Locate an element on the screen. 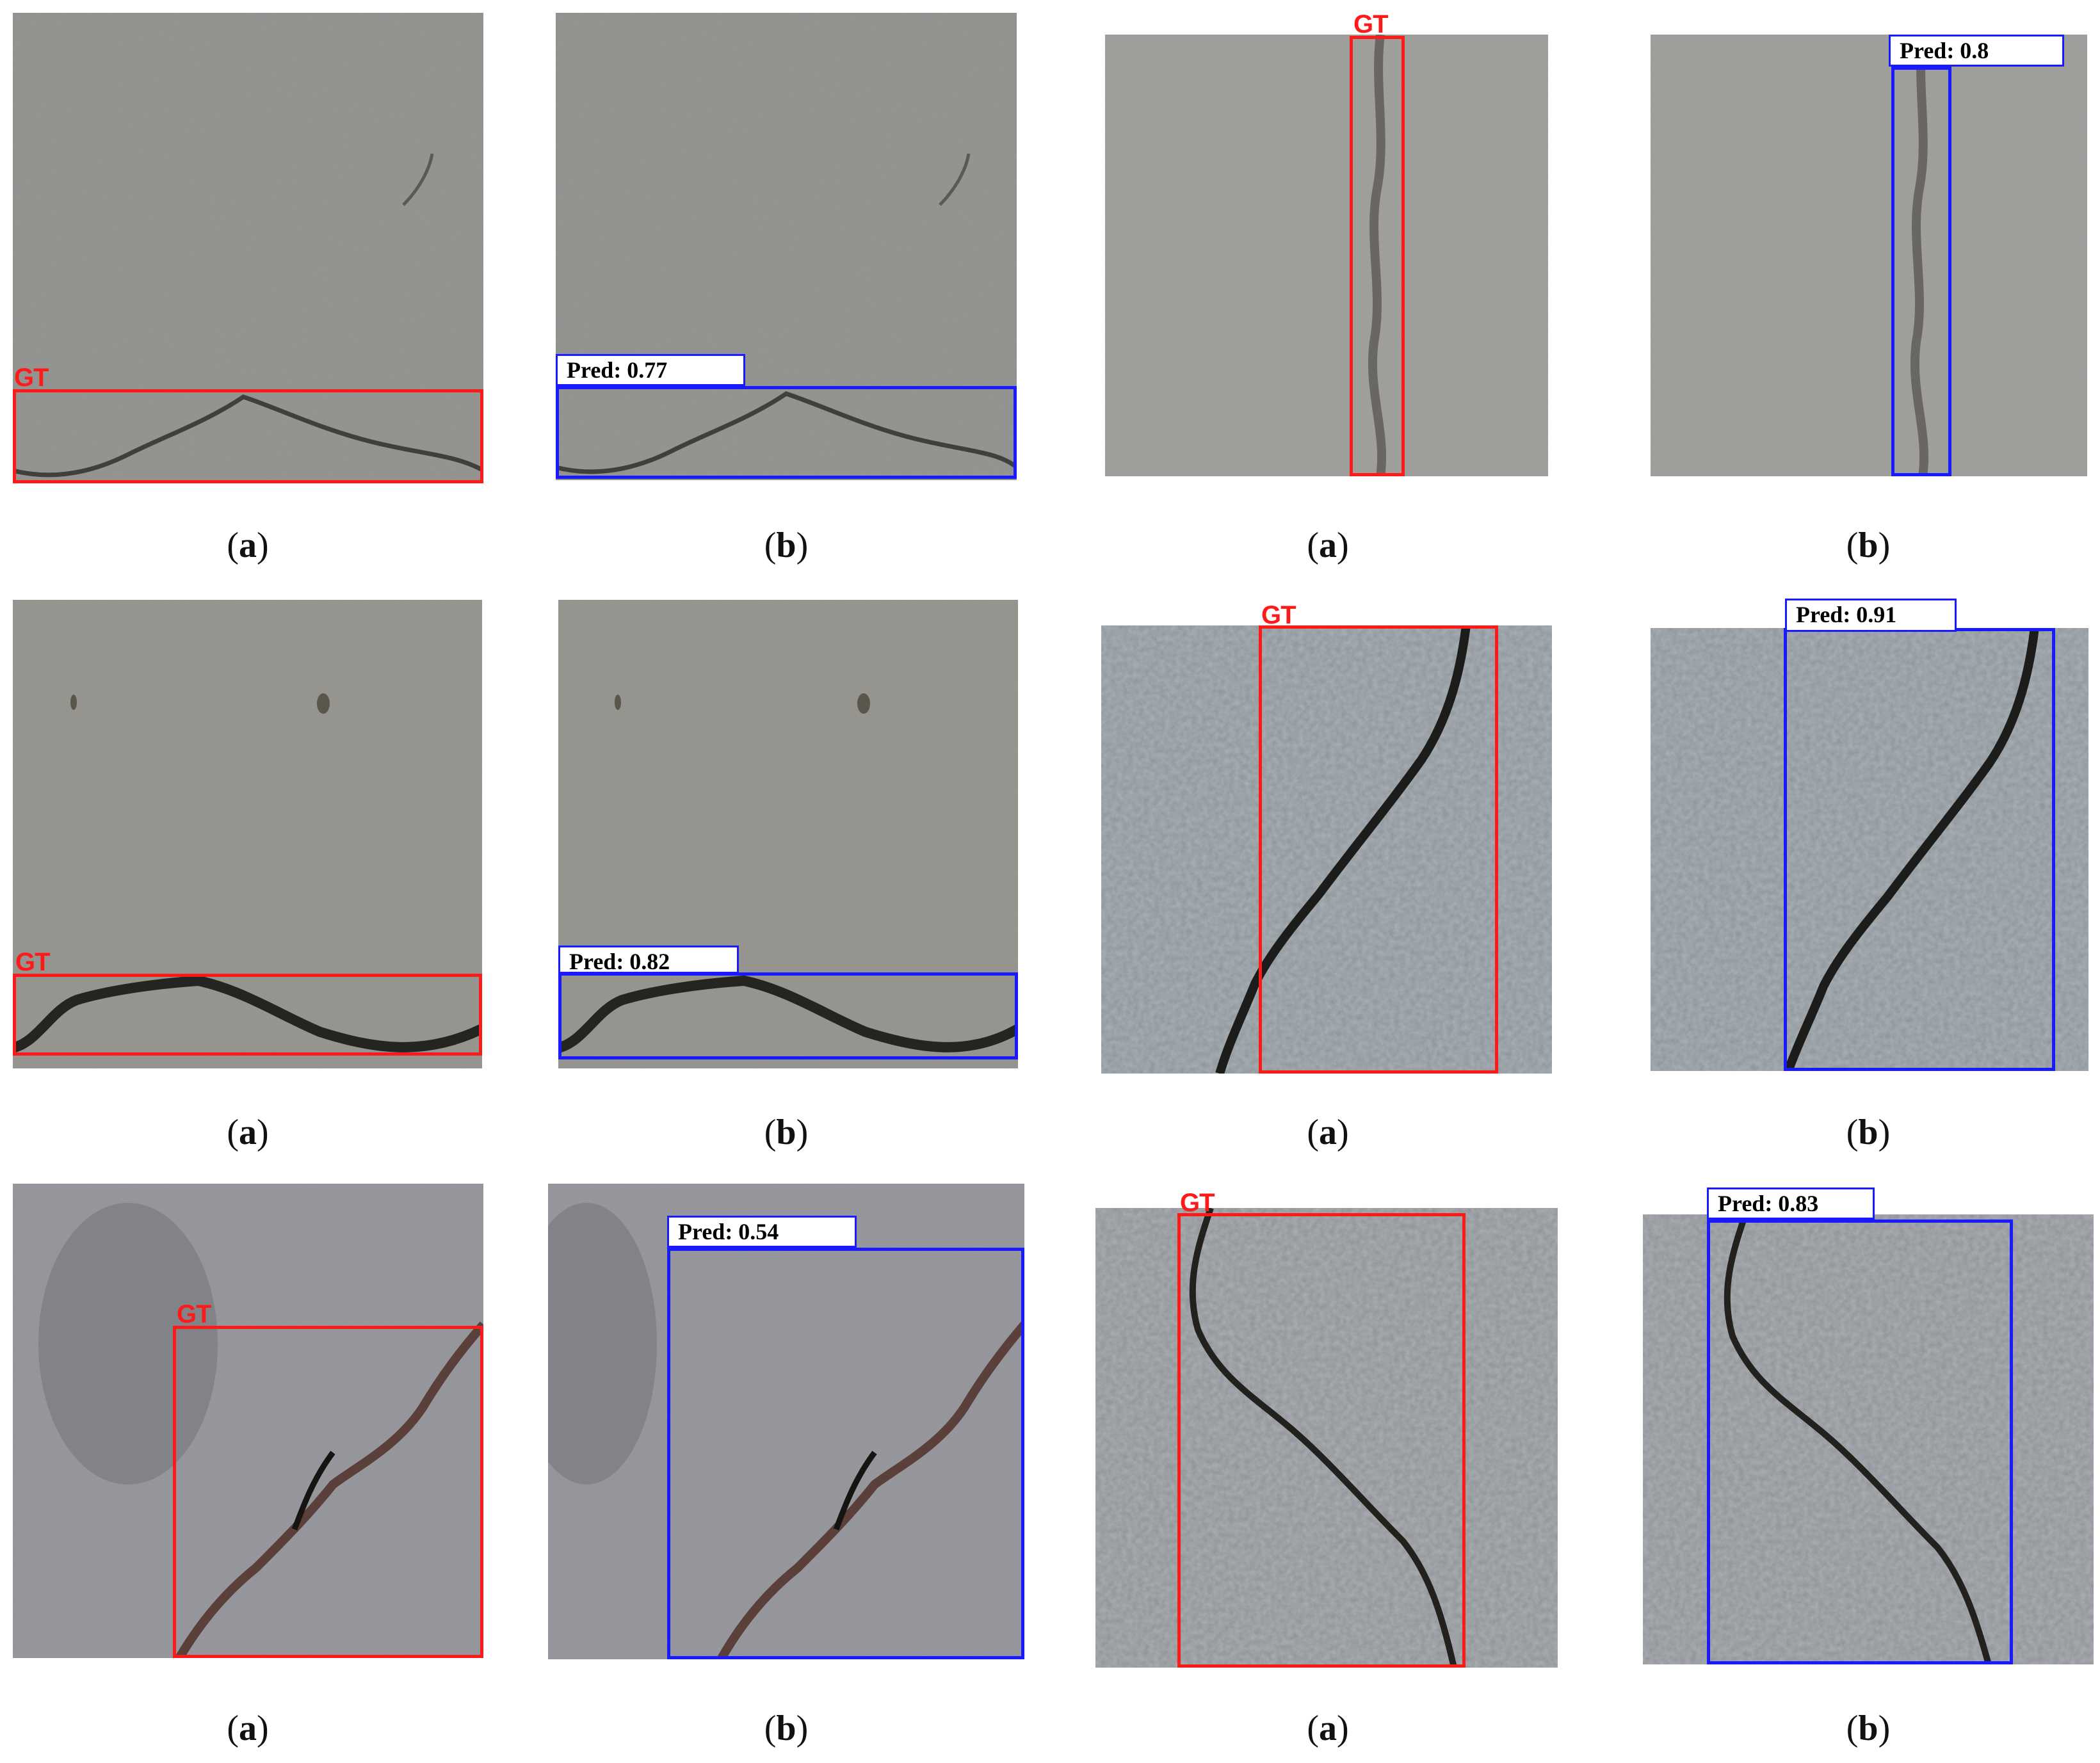 The image size is (2100, 1763). image-r3-c: GT is located at coordinates (1326, 1429).